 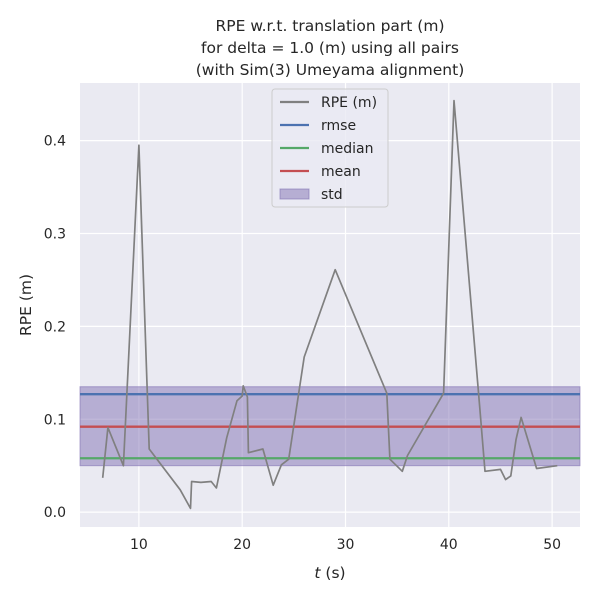 I want to click on title-line-2: for delta = 1.0 (m) using all pairs, so click(x=330, y=48).